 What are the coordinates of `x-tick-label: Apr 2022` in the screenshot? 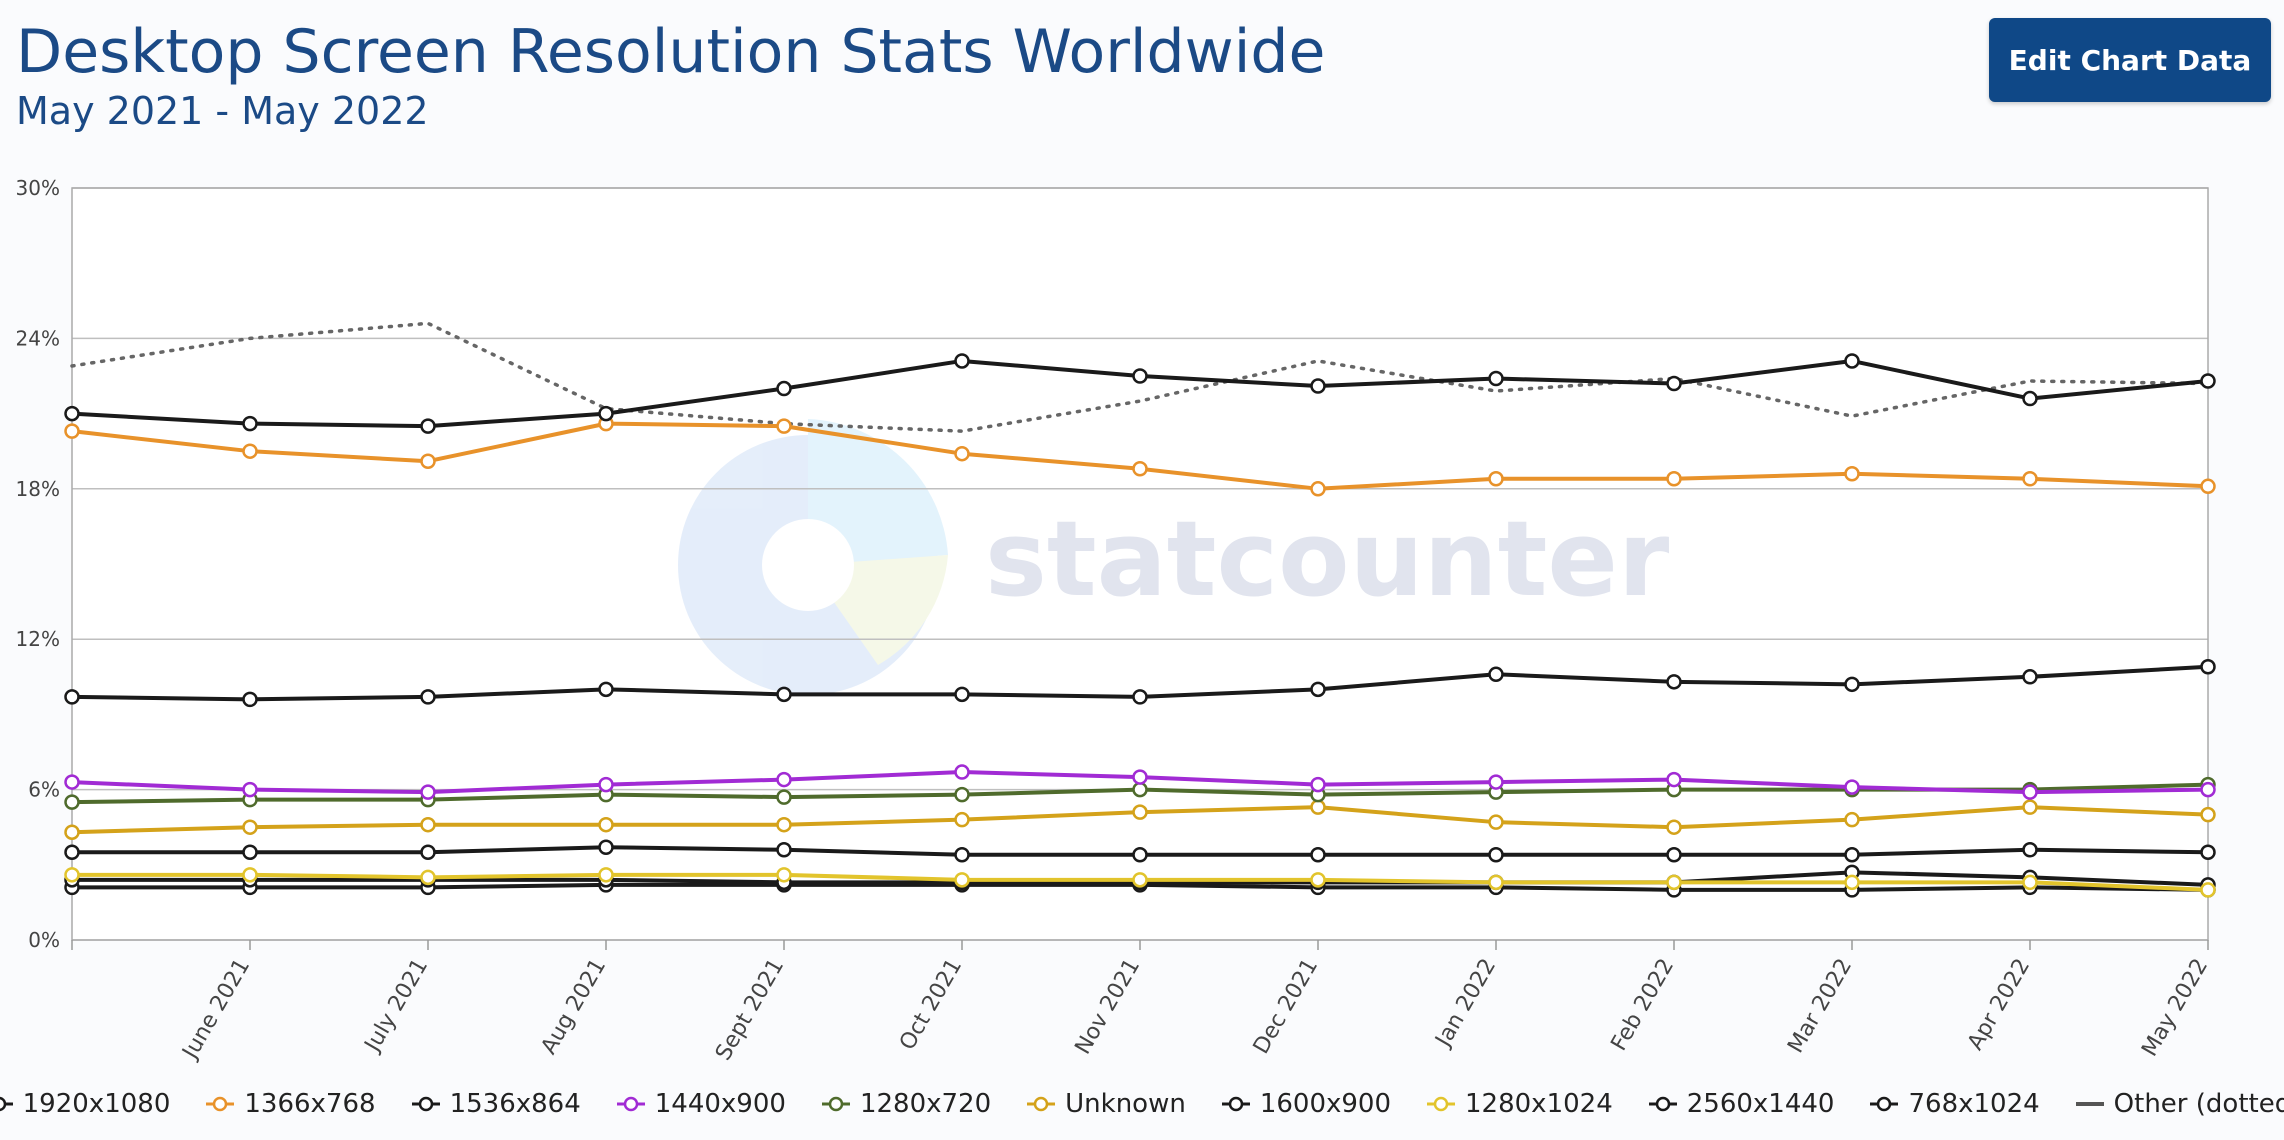 It's located at (1999, 1005).